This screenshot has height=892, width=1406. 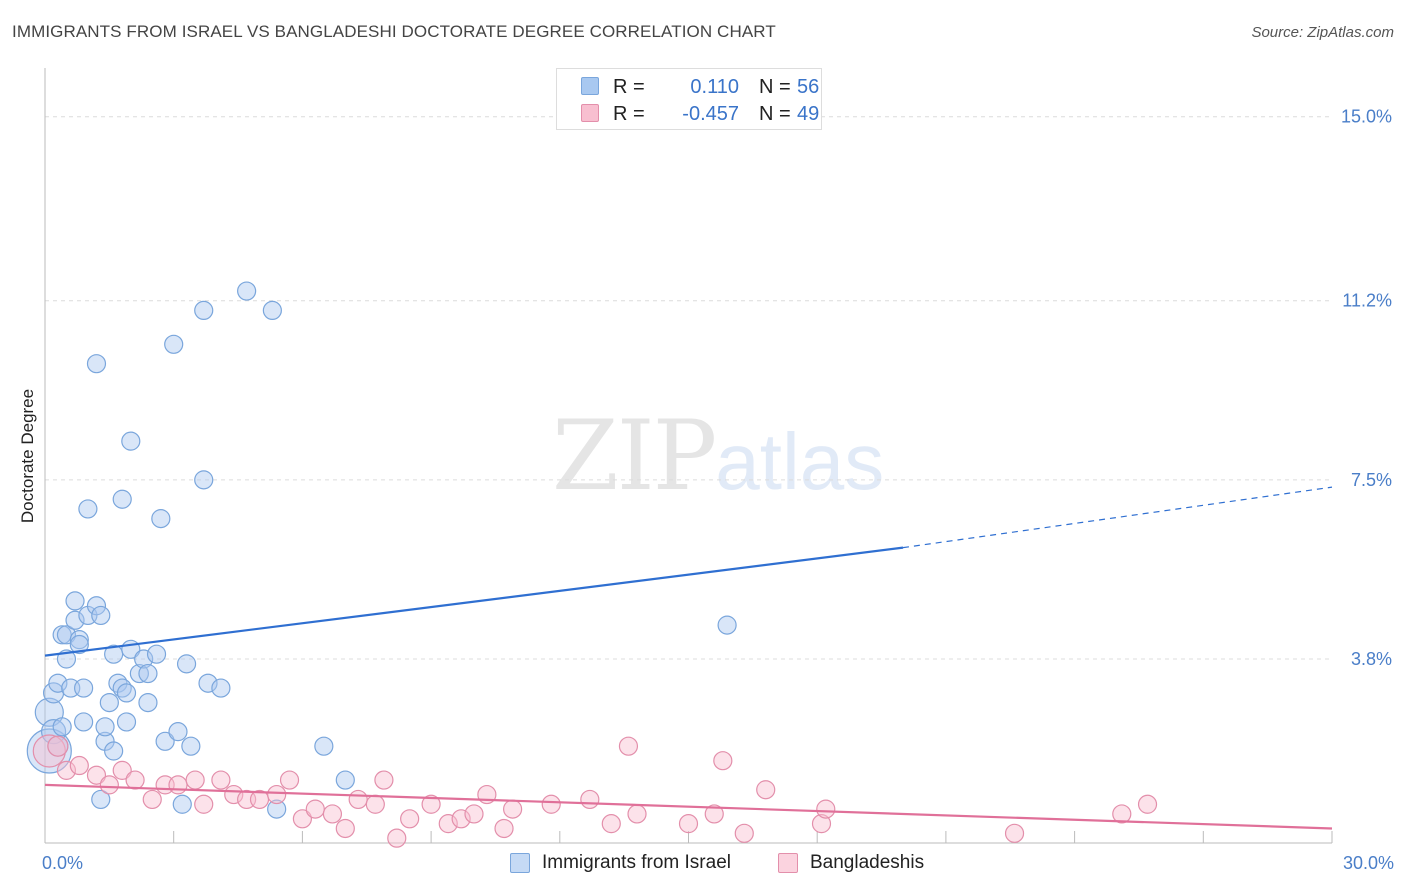 What do you see at coordinates (688, 806) in the screenshot?
I see `trend-line-bangladeshi` at bounding box center [688, 806].